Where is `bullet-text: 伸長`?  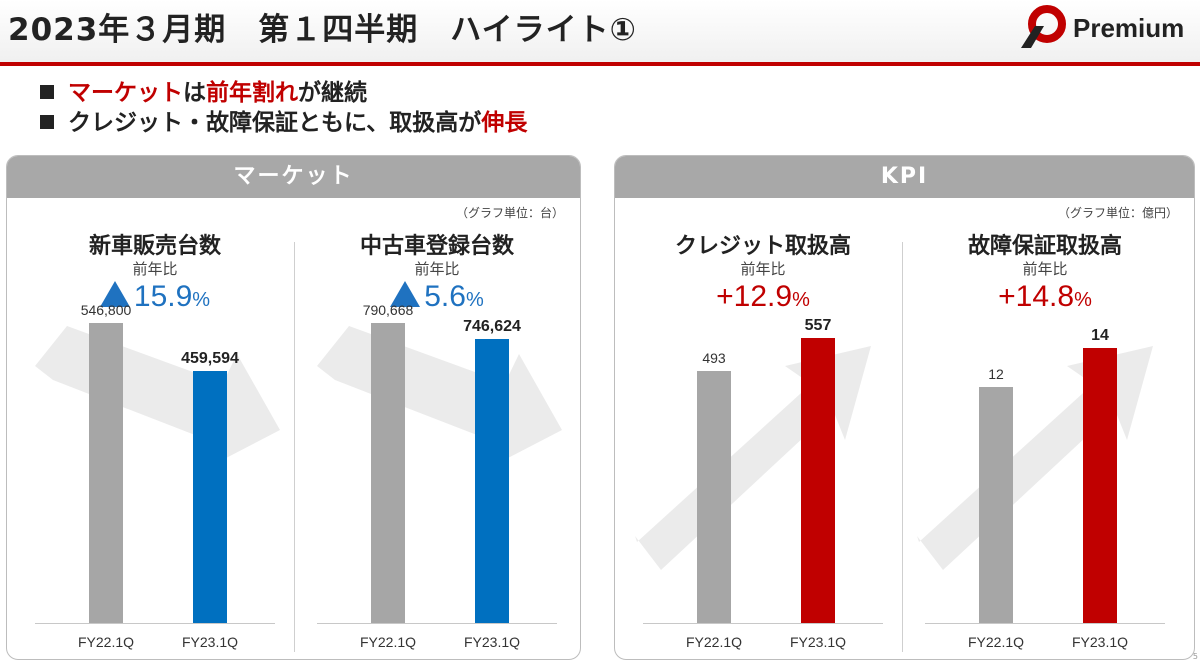
bullet-text: 伸長 is located at coordinates (504, 123).